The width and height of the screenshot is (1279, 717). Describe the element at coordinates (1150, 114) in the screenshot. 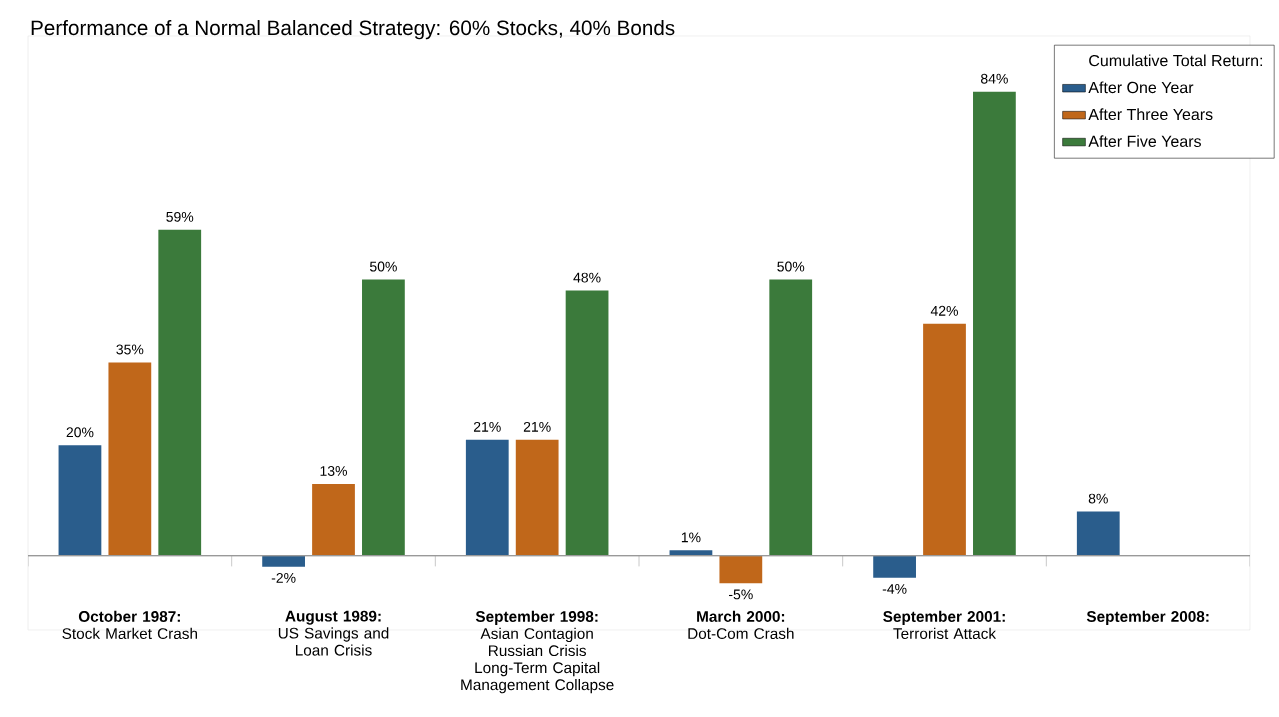

I see `legend-label: After Three Years` at that location.